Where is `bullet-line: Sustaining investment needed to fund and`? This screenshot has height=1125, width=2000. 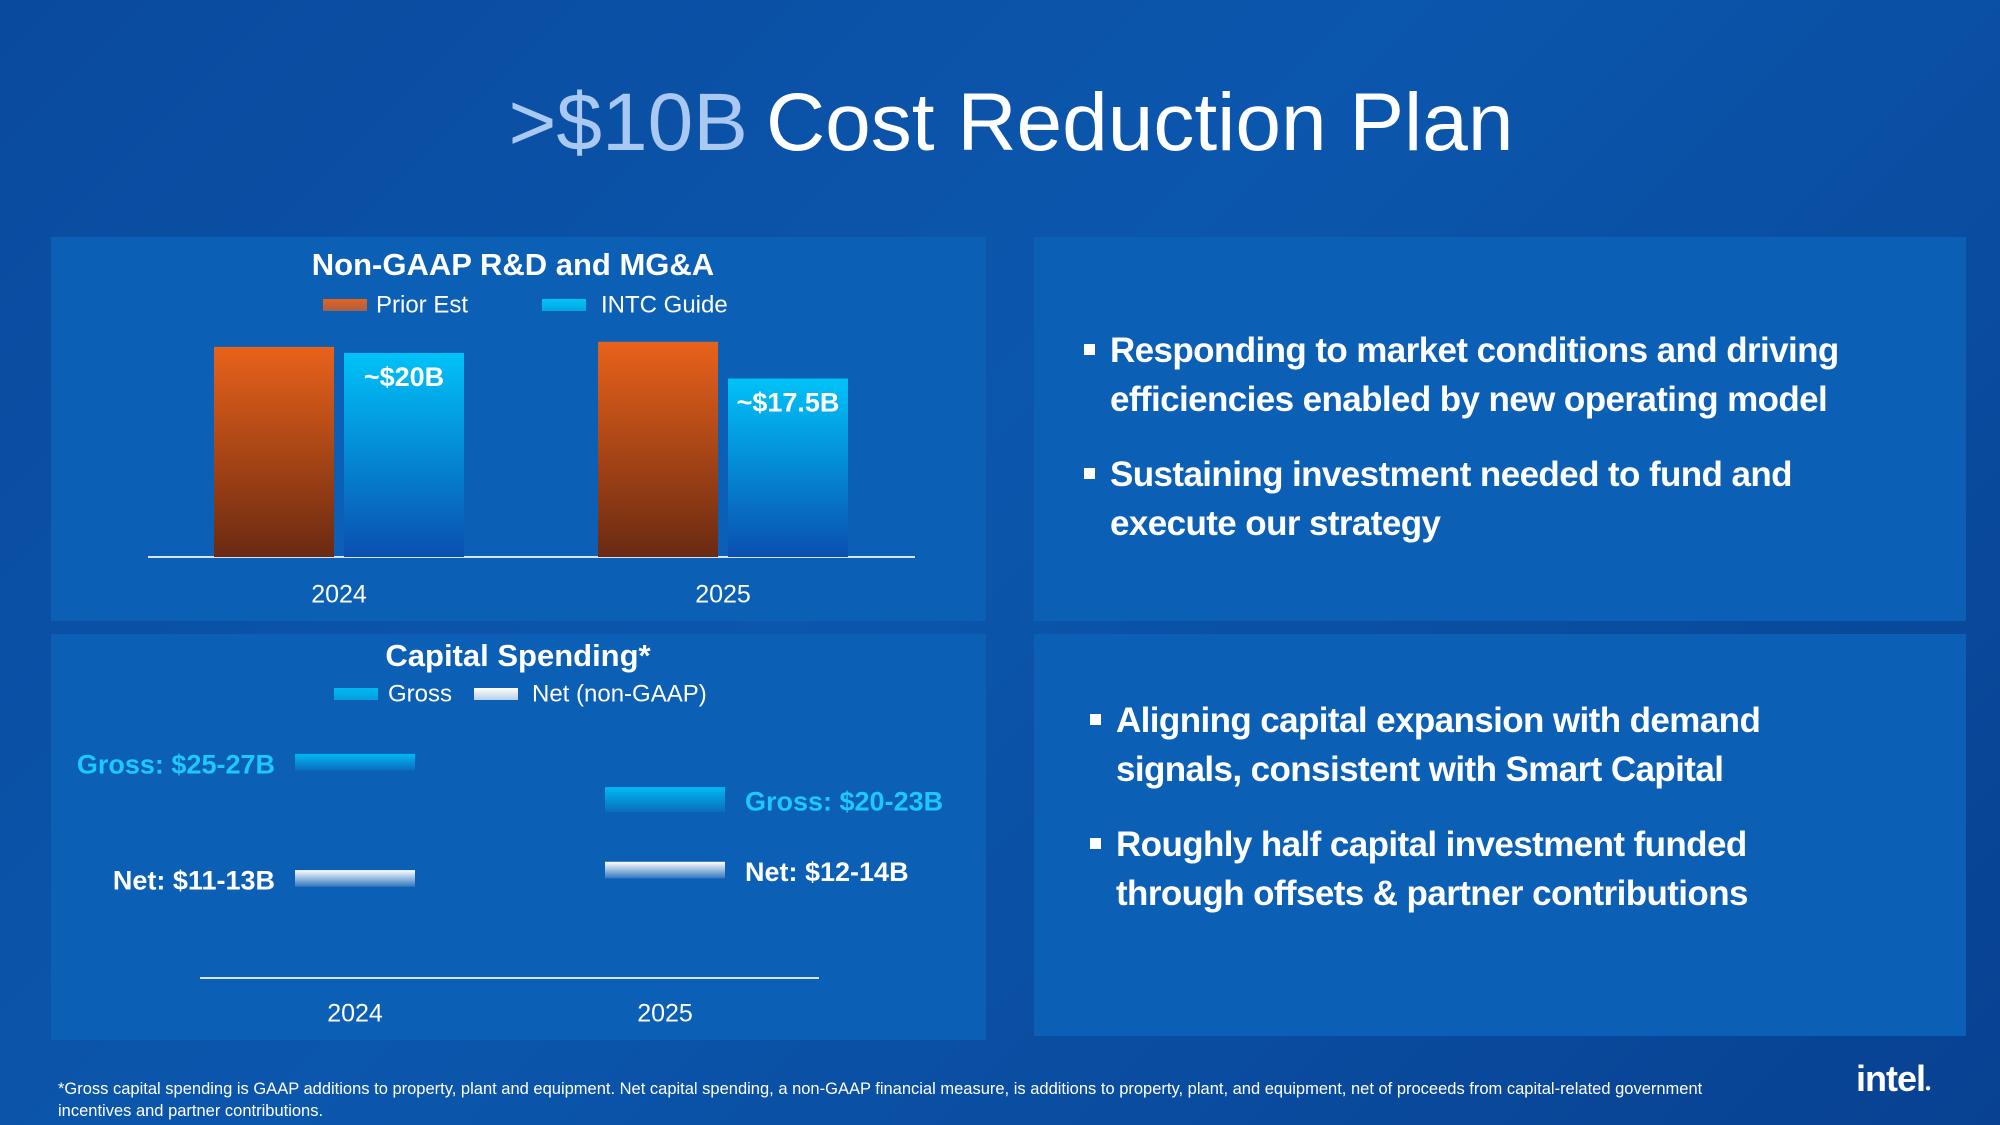
bullet-line: Sustaining investment needed to fund and is located at coordinates (1451, 474).